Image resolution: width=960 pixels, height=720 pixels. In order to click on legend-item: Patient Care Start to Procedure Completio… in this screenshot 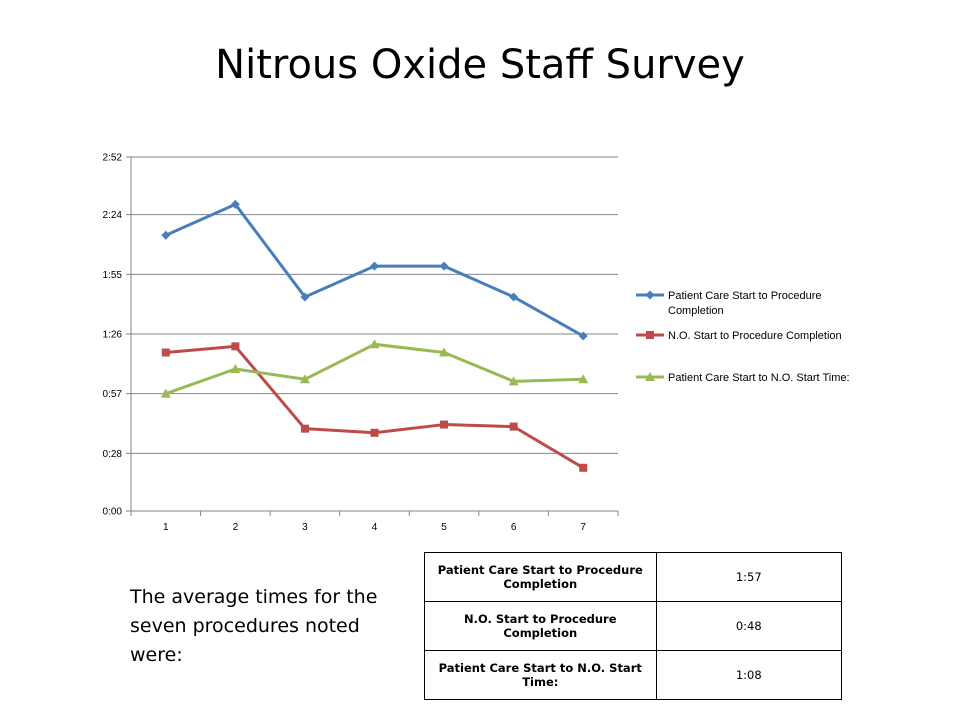, I will do `click(728, 303)`.